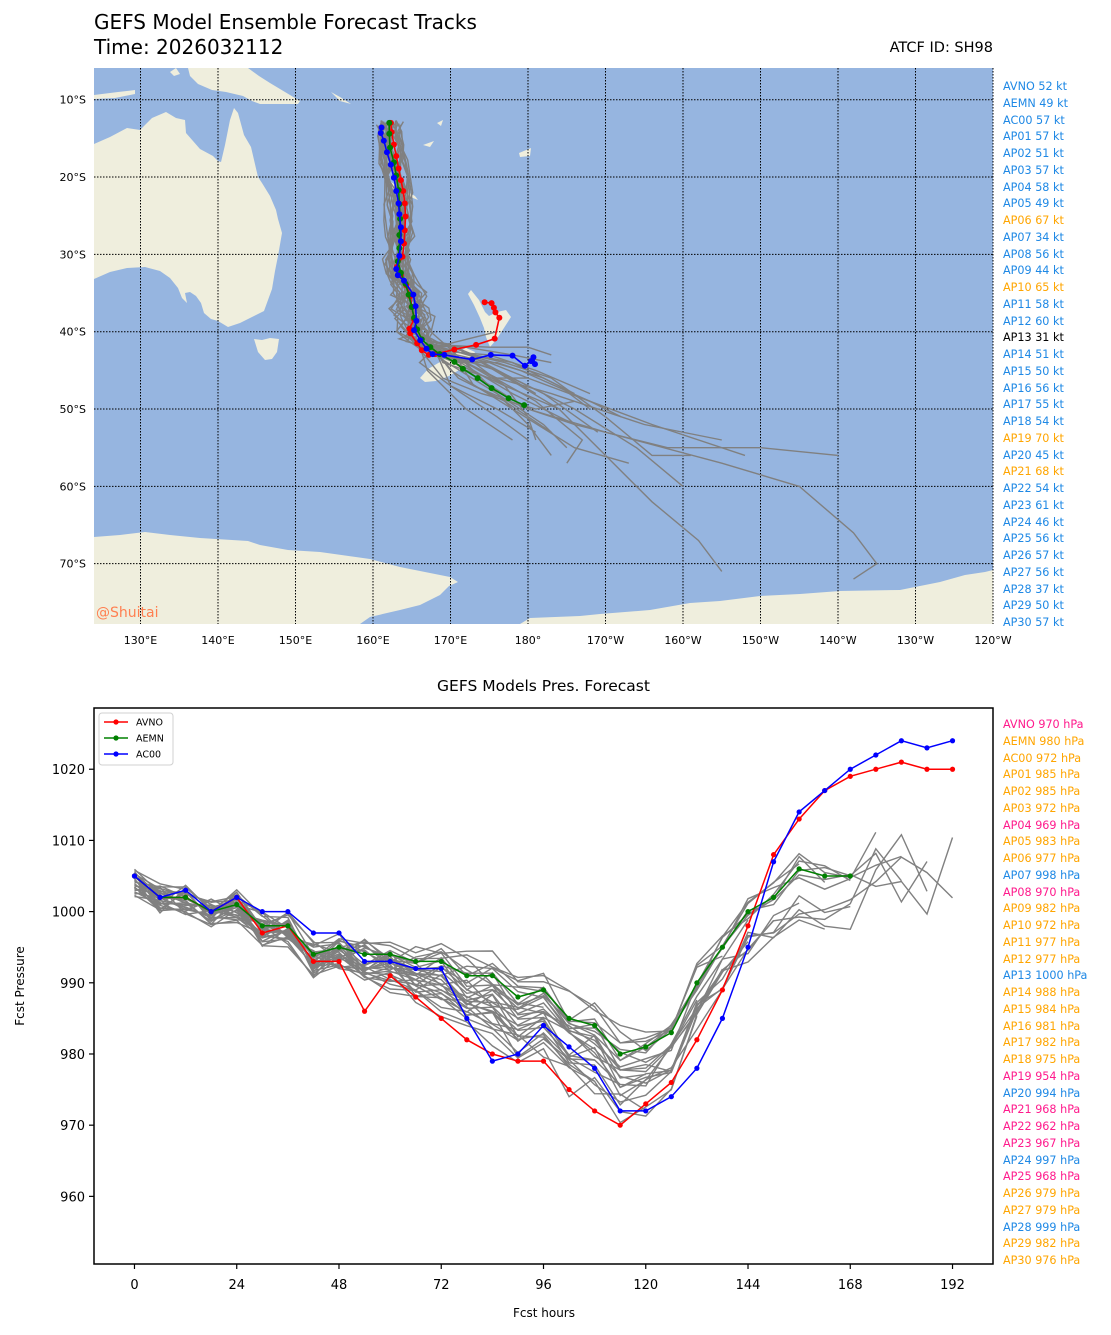 This screenshot has width=1111, height=1335. Describe the element at coordinates (1033, 589) in the screenshot. I see `wind-legend-item: AP28 37 kt` at that location.